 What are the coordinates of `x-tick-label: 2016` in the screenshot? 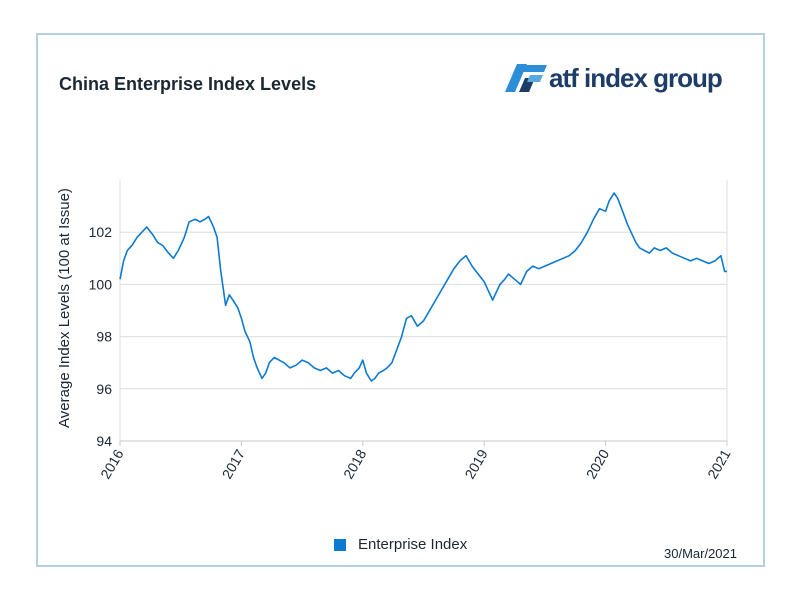 It's located at (112, 463).